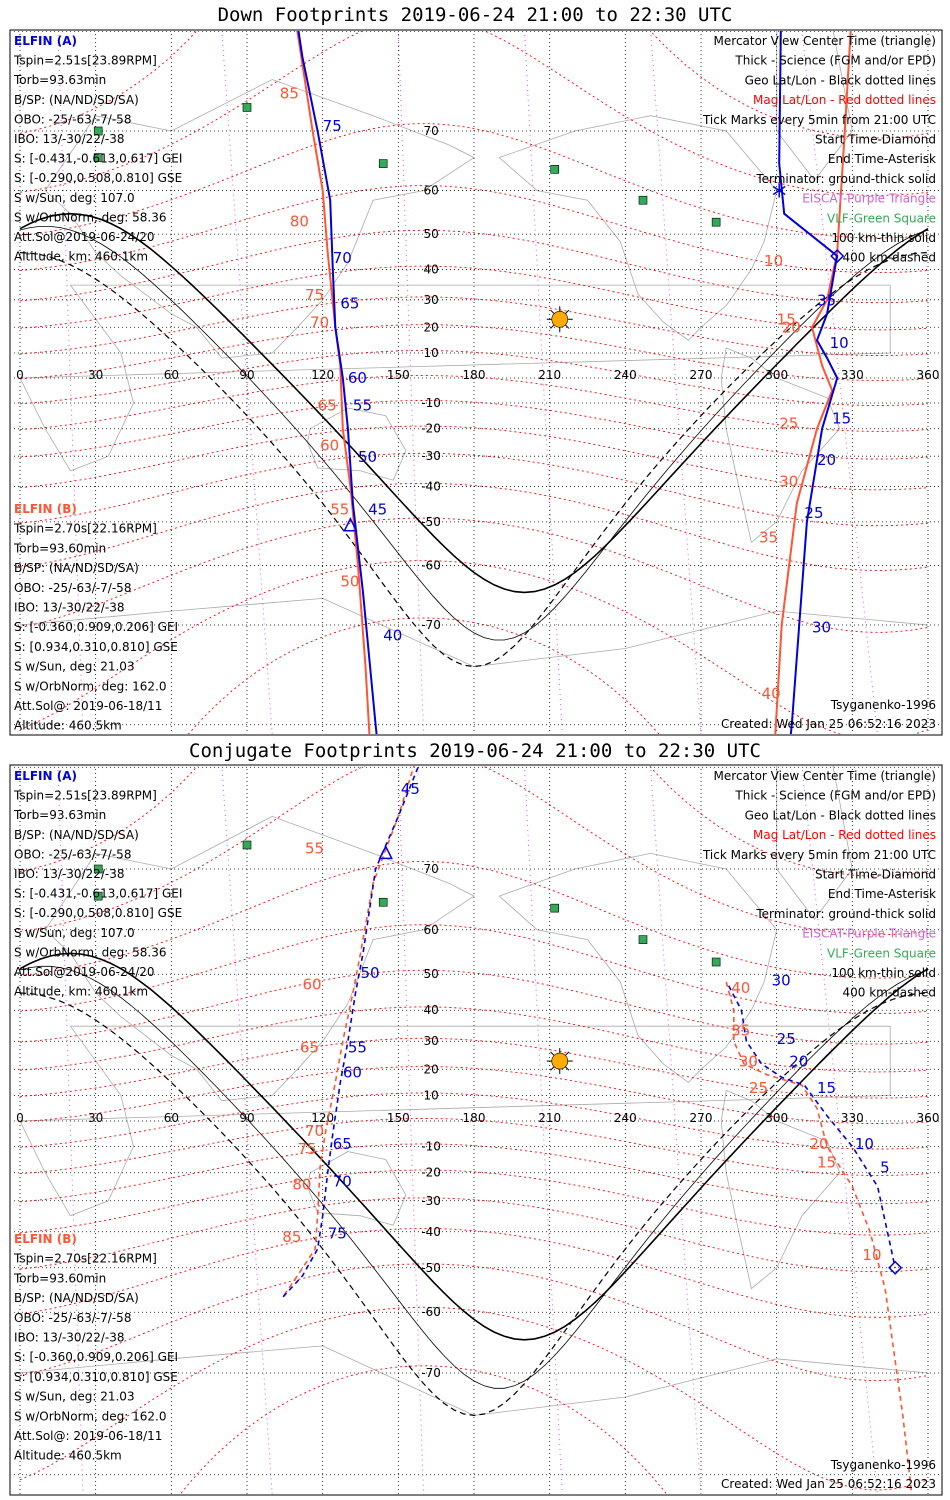 The width and height of the screenshot is (950, 1500). I want to click on lon-tick-label: 210, so click(549, 375).